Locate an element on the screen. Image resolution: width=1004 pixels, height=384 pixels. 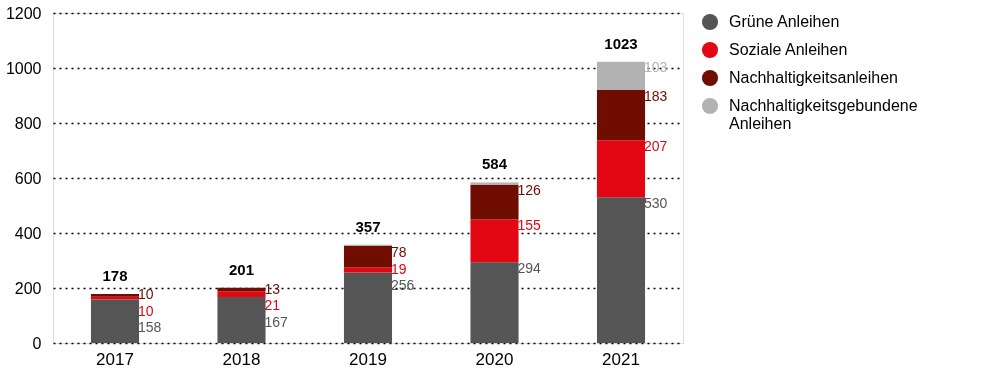
legend-label: Nachhaltigkeitsanleihen is located at coordinates (813, 77).